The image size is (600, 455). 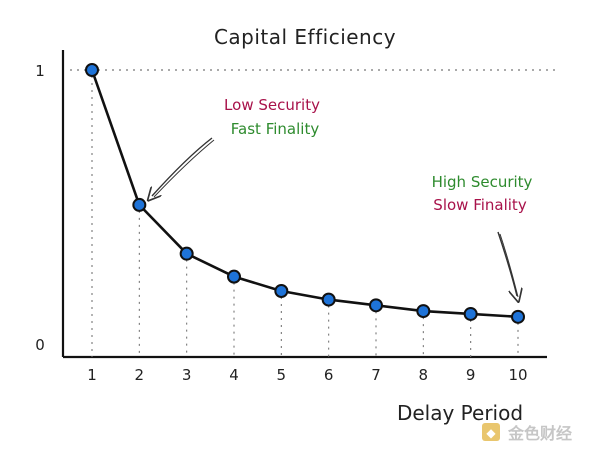 What do you see at coordinates (460, 413) in the screenshot?
I see `x-axis-label: Delay Period` at bounding box center [460, 413].